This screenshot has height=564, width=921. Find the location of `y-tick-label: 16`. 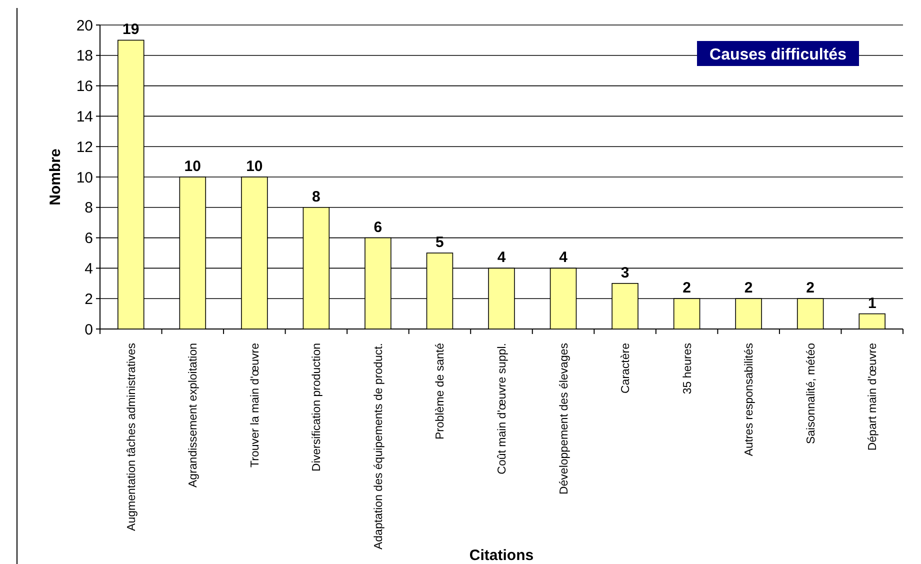

y-tick-label: 16 is located at coordinates (84, 87).